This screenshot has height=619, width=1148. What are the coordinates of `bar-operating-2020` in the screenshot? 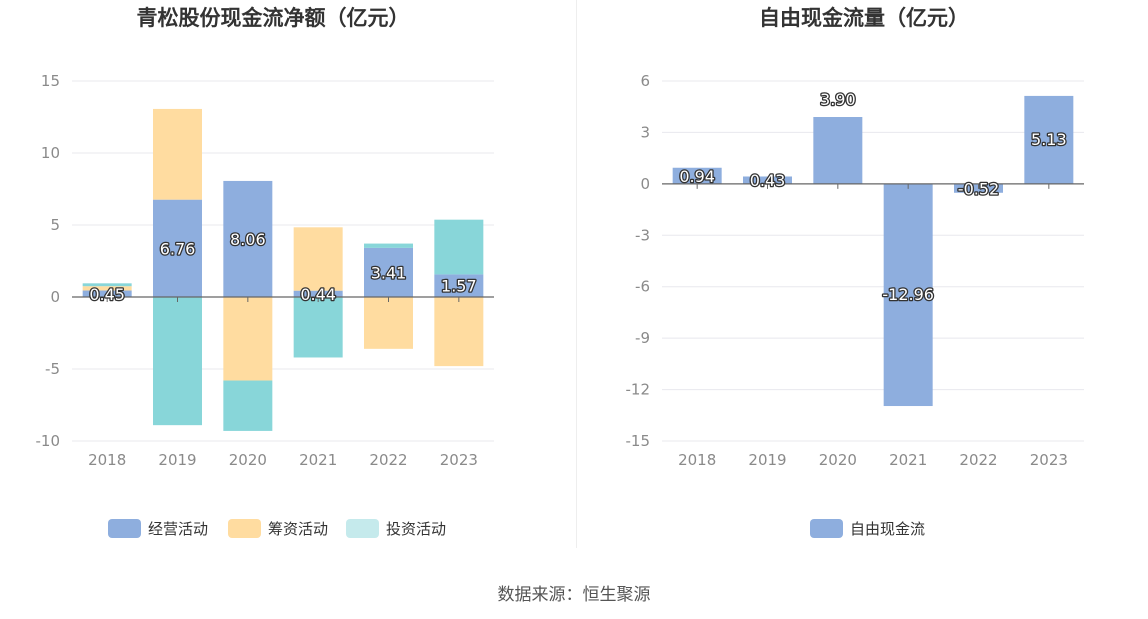 It's located at (248, 238).